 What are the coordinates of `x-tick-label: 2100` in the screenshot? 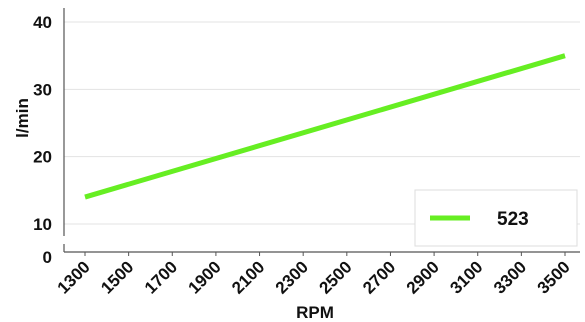 It's located at (248, 277).